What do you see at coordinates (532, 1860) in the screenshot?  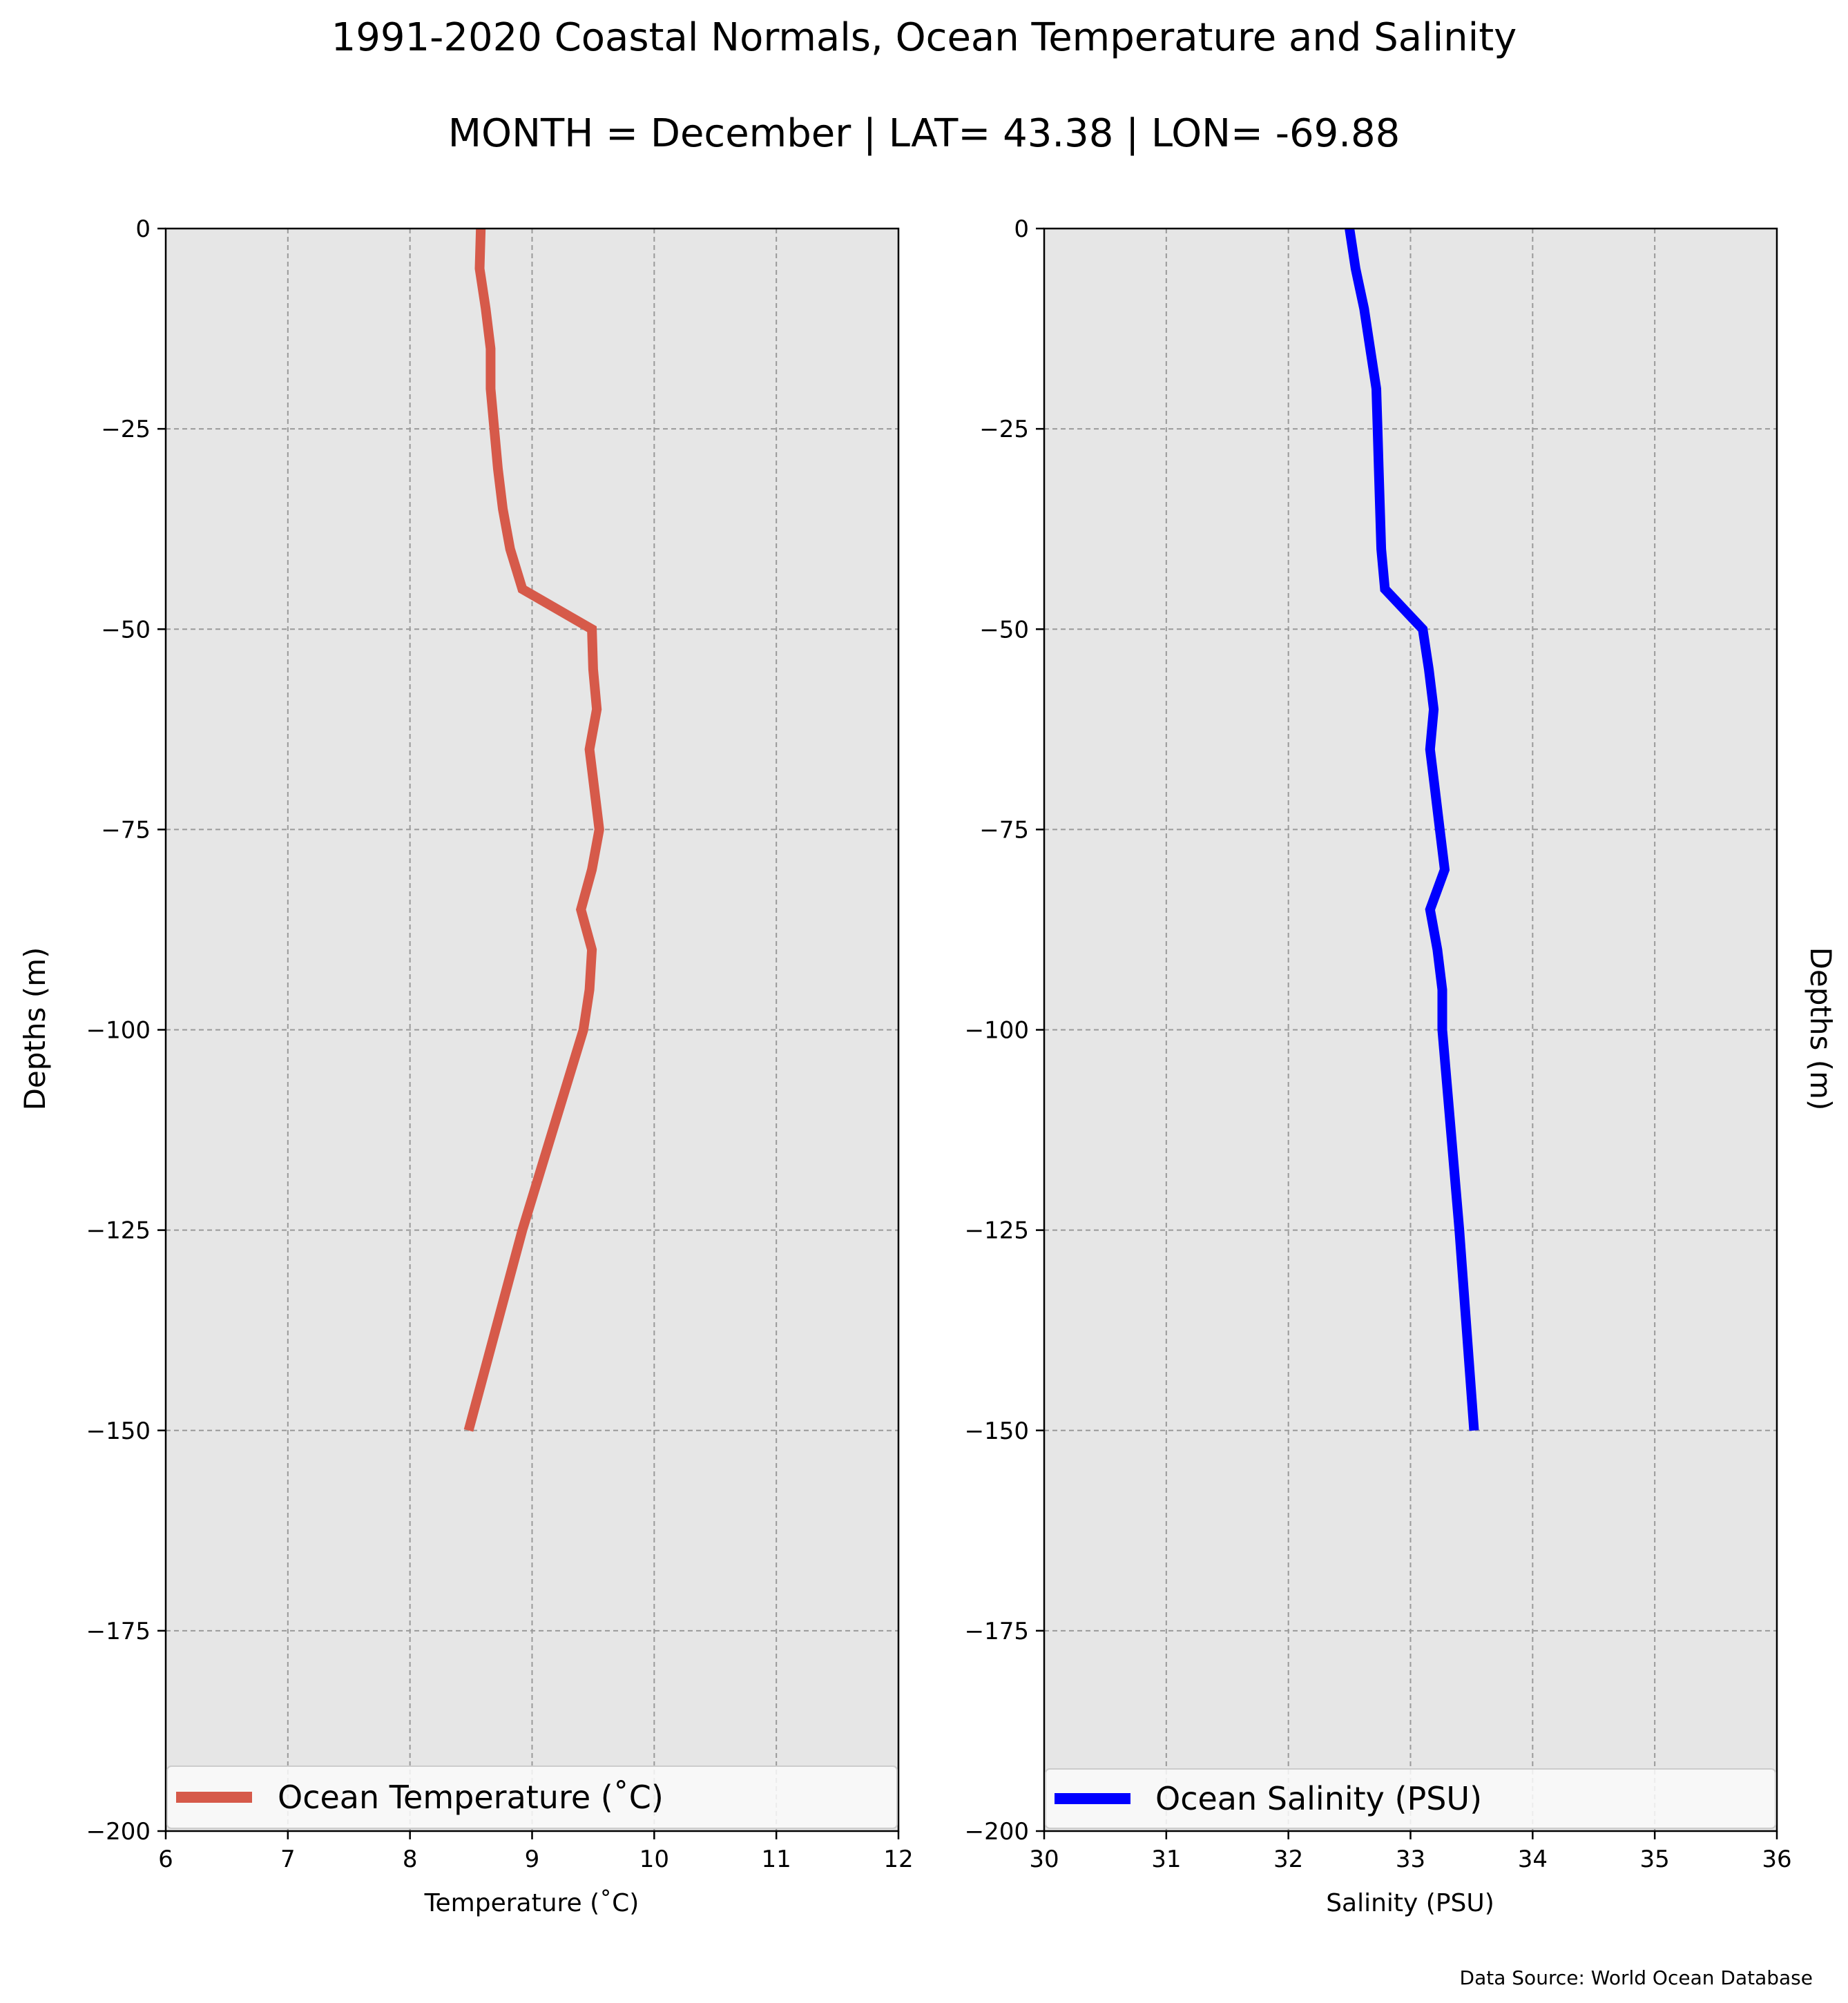 I see `temperature-x-tick-label: 9` at bounding box center [532, 1860].